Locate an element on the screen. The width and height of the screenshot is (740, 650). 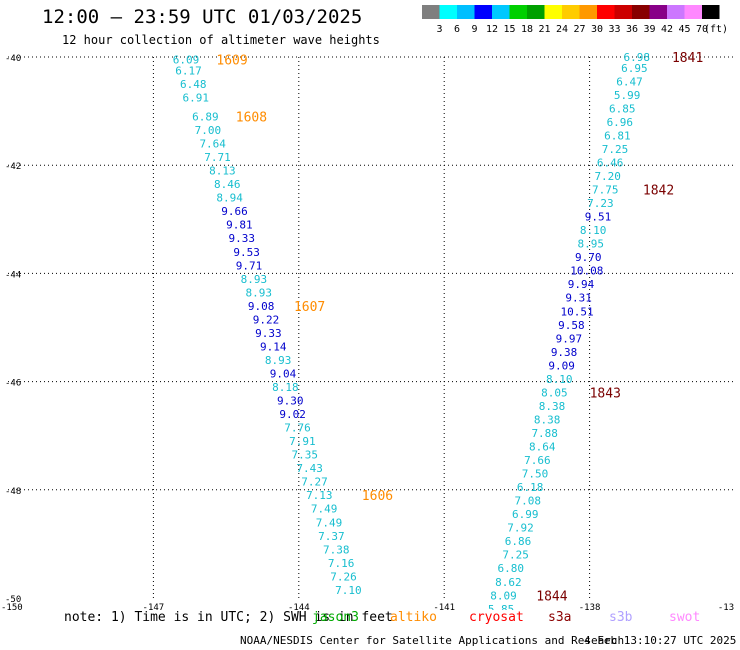
wave-height-label: 8.18 is located at coordinates (285, 387).